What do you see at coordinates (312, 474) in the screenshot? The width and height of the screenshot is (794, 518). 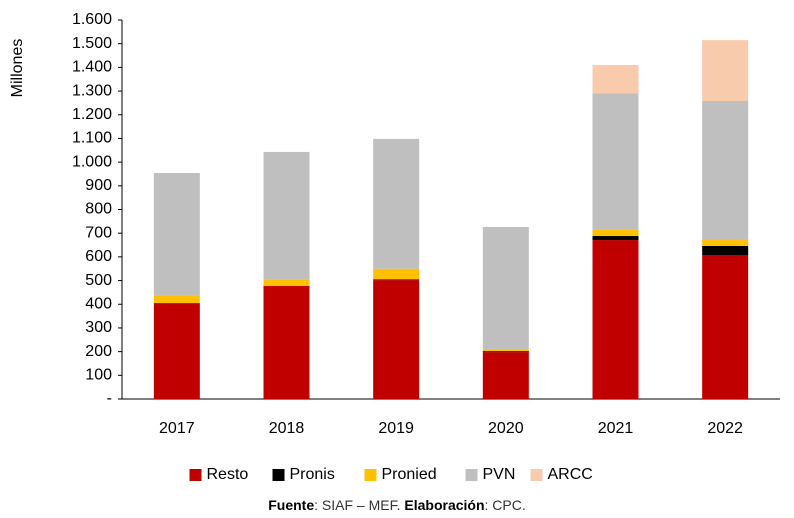 I see `legend-label: Pronis` at bounding box center [312, 474].